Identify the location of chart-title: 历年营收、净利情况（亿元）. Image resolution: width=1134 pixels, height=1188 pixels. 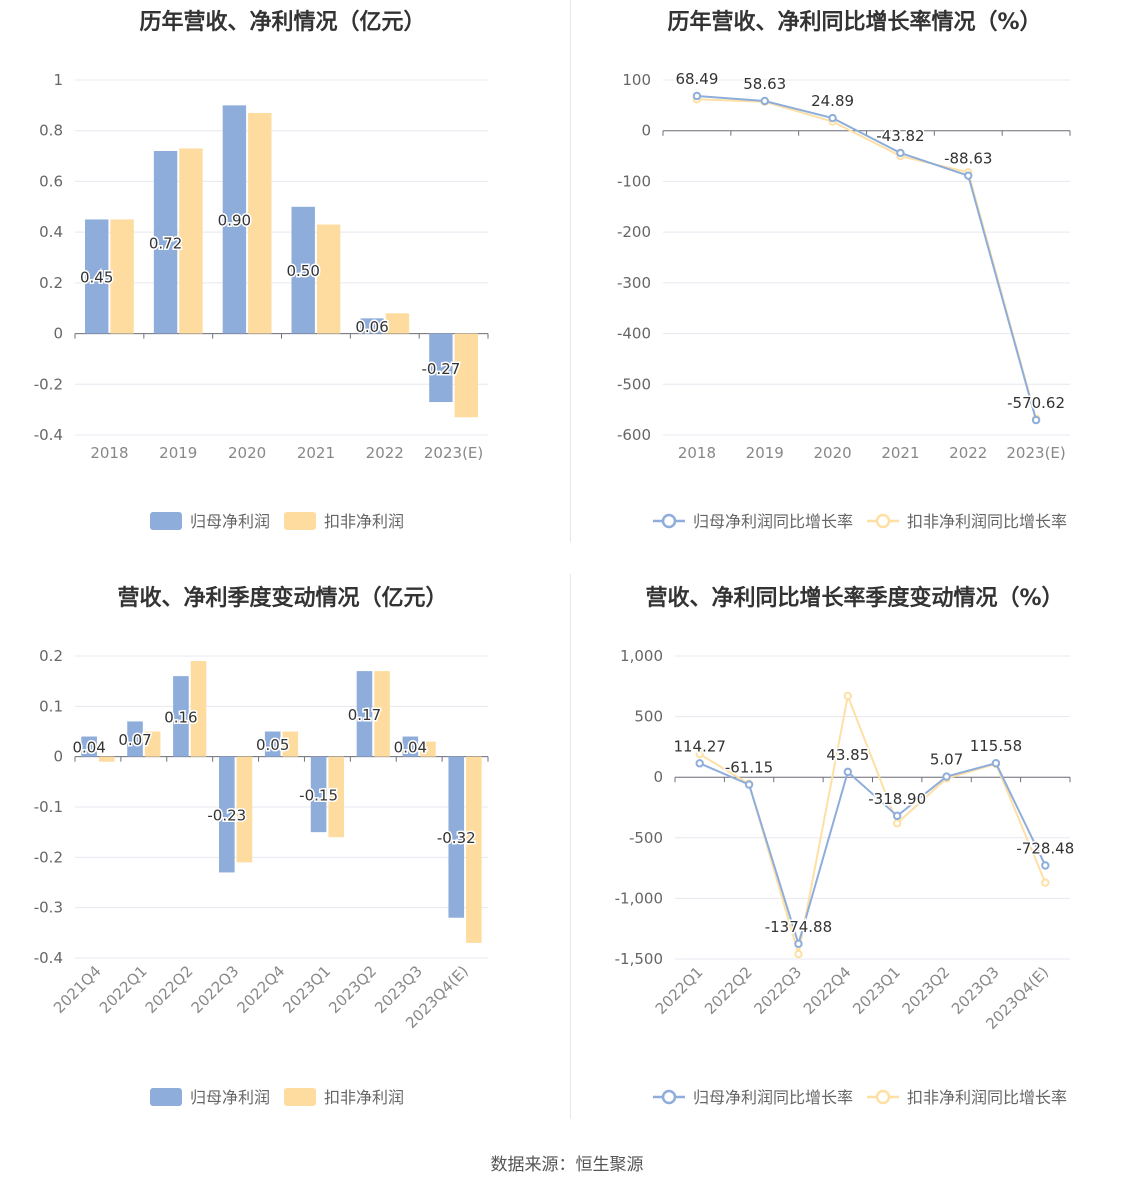
(282, 22).